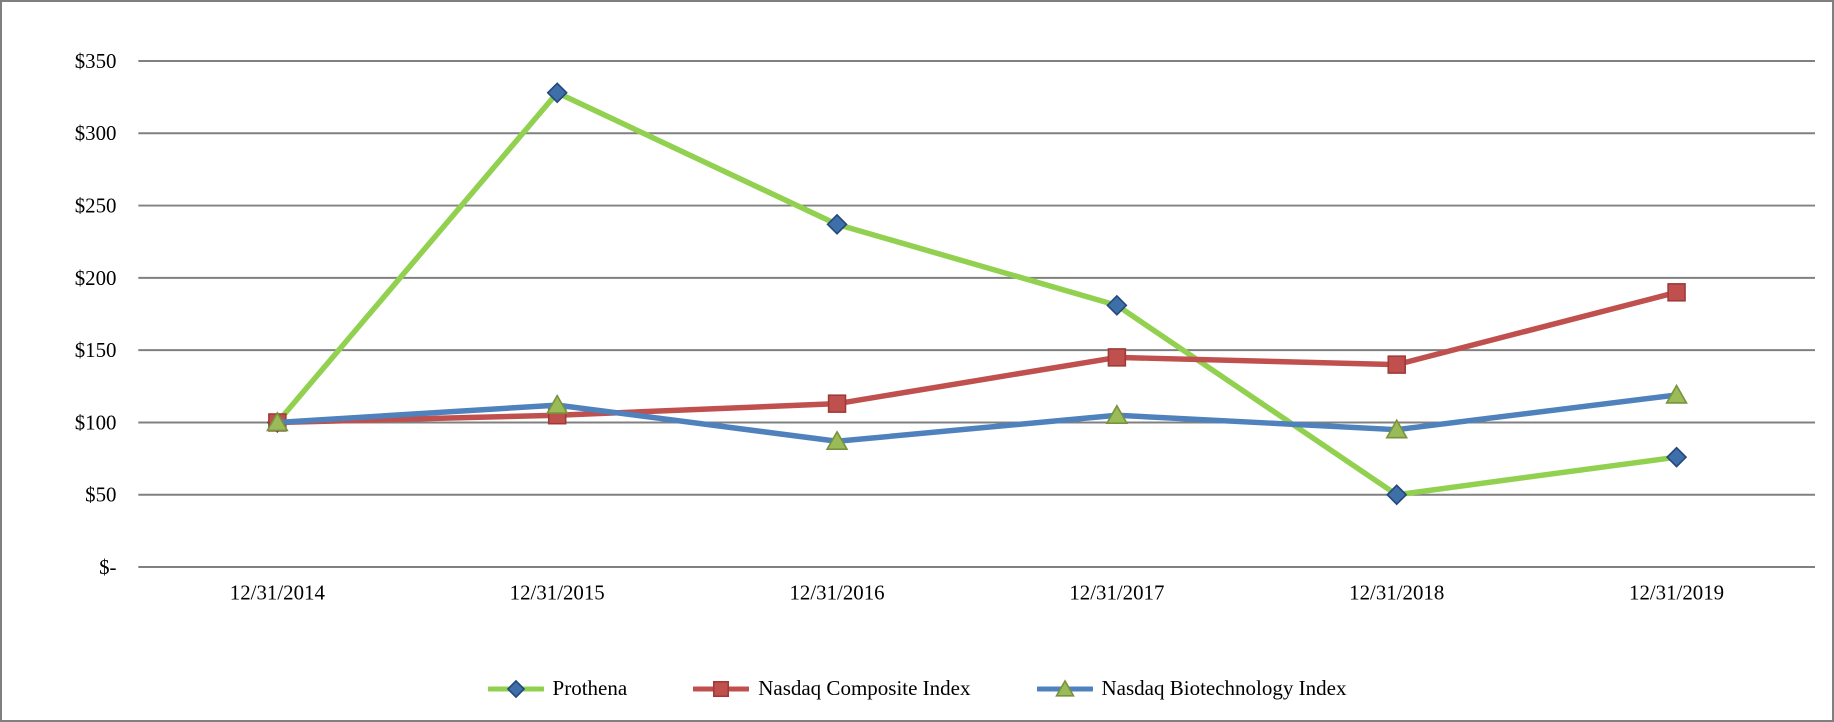  I want to click on prothena-legend-marker-icon, so click(515, 688).